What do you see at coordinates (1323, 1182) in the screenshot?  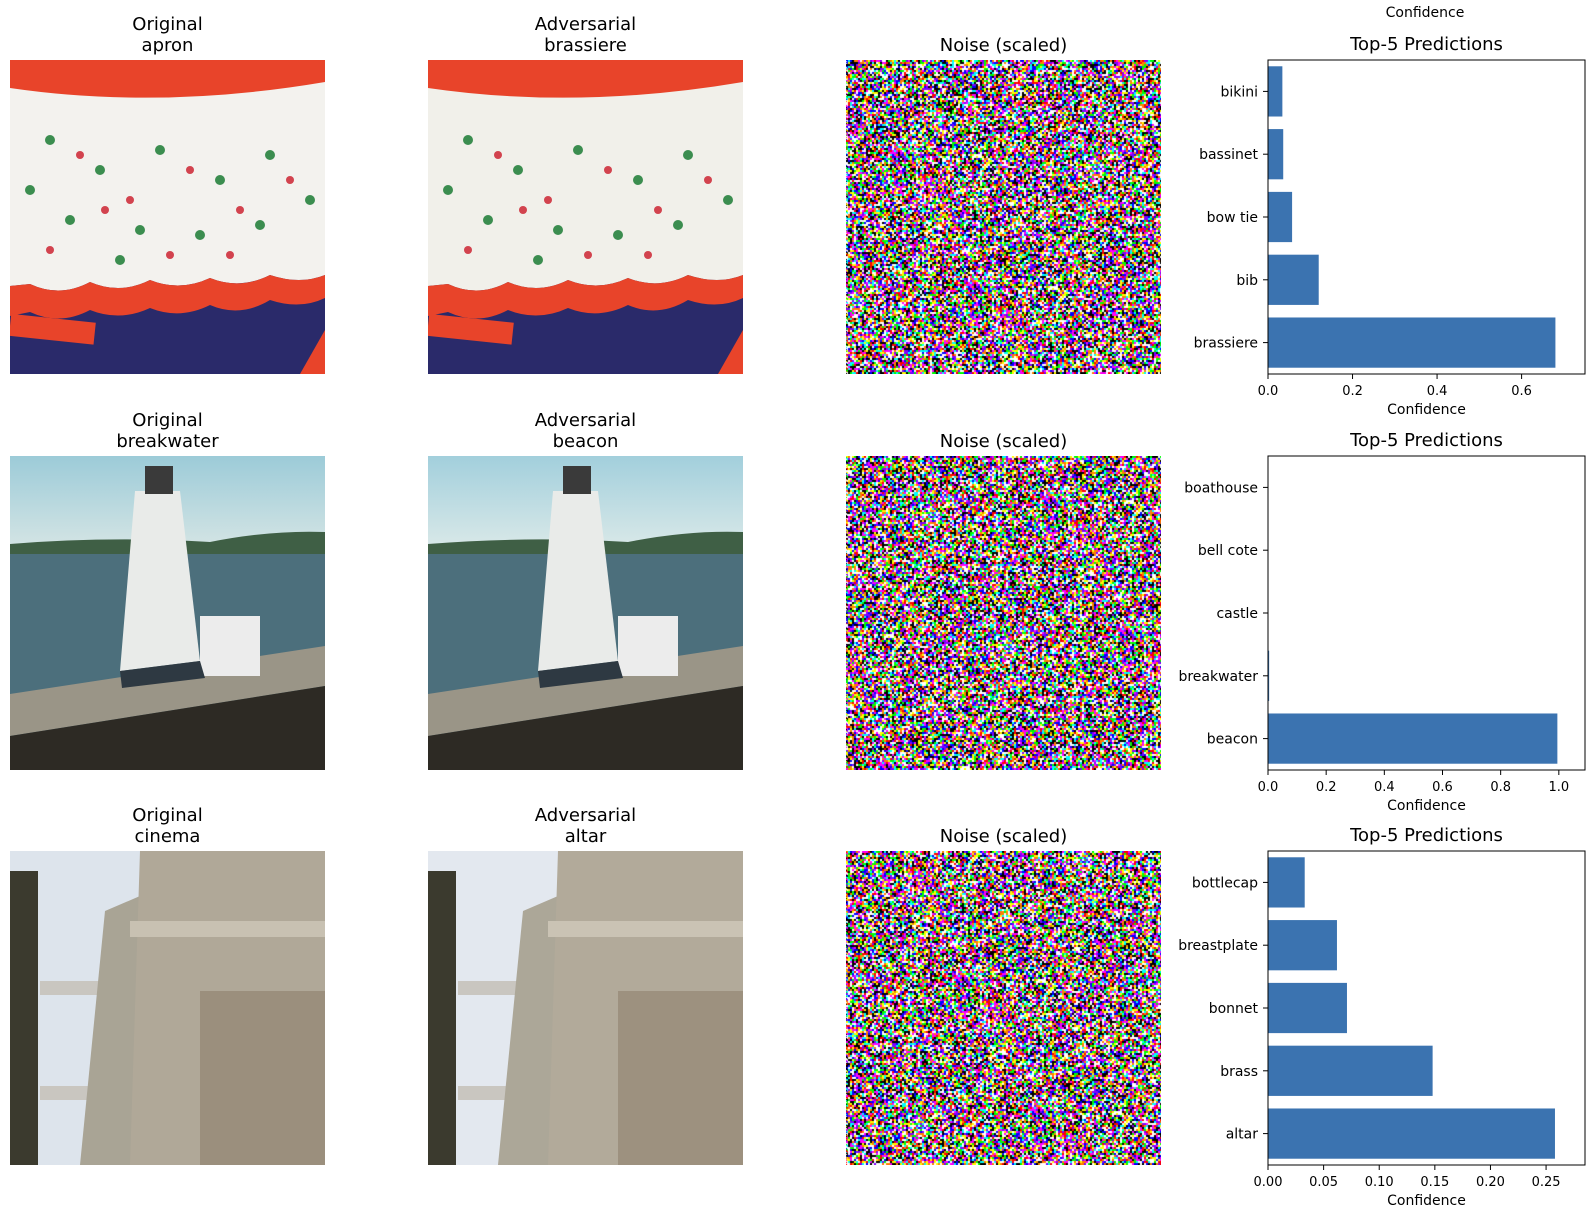 I see `xtick-label: 0.05` at bounding box center [1323, 1182].